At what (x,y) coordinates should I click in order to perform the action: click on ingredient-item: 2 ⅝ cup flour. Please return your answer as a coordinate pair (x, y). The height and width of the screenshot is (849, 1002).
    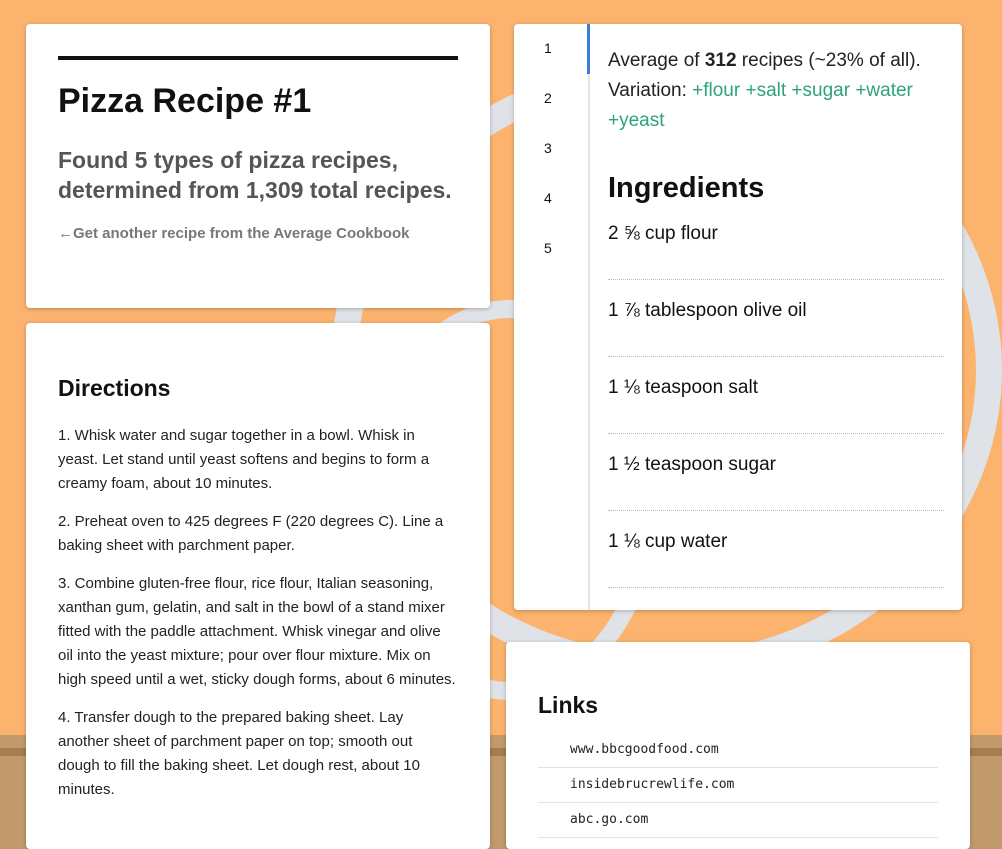
    Looking at the image, I should click on (776, 248).